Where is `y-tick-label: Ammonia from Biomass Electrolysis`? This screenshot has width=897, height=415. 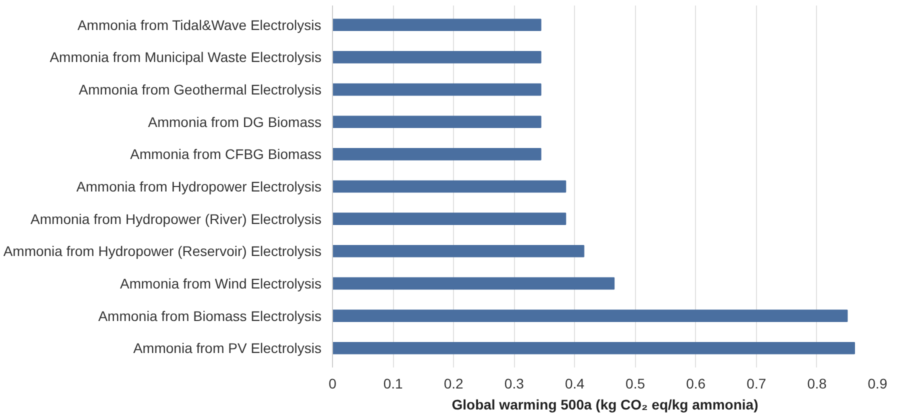 y-tick-label: Ammonia from Biomass Electrolysis is located at coordinates (210, 316).